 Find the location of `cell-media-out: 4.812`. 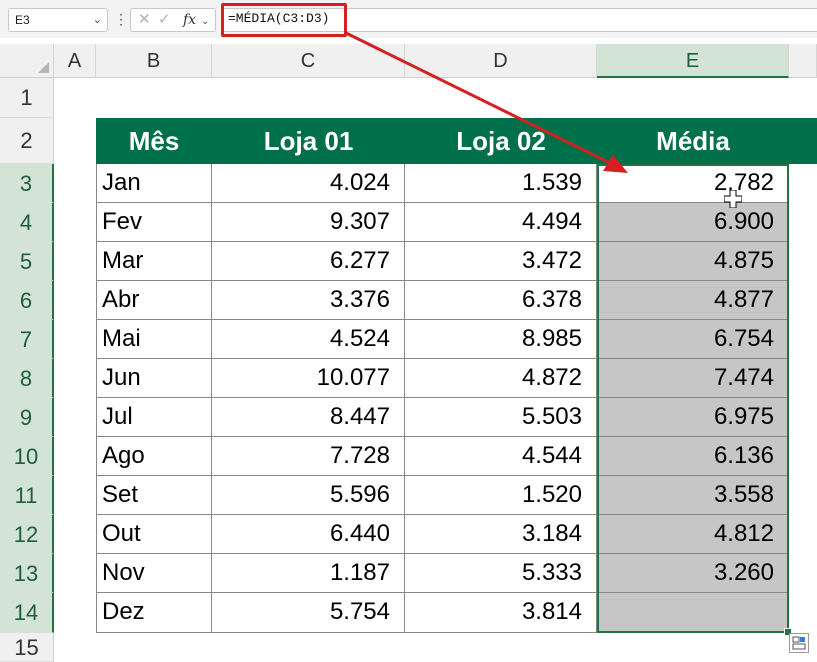

cell-media-out: 4.812 is located at coordinates (693, 534).